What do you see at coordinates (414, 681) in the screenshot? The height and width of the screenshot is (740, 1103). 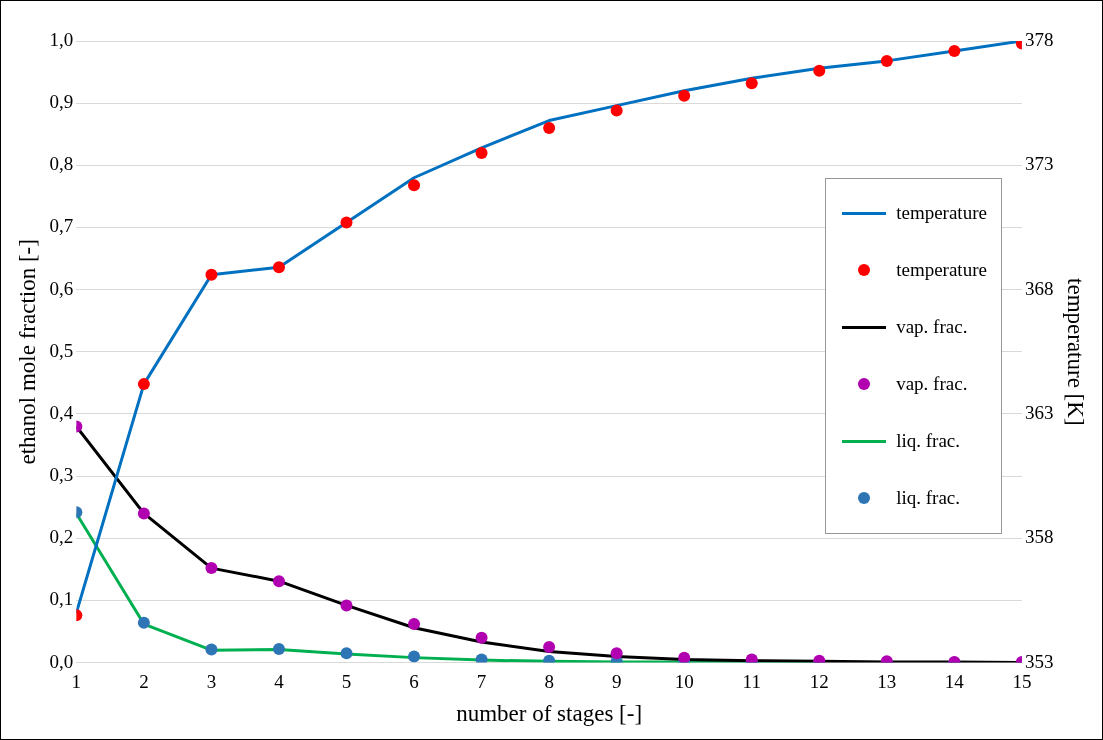 I see `x-tick-label: 6` at bounding box center [414, 681].